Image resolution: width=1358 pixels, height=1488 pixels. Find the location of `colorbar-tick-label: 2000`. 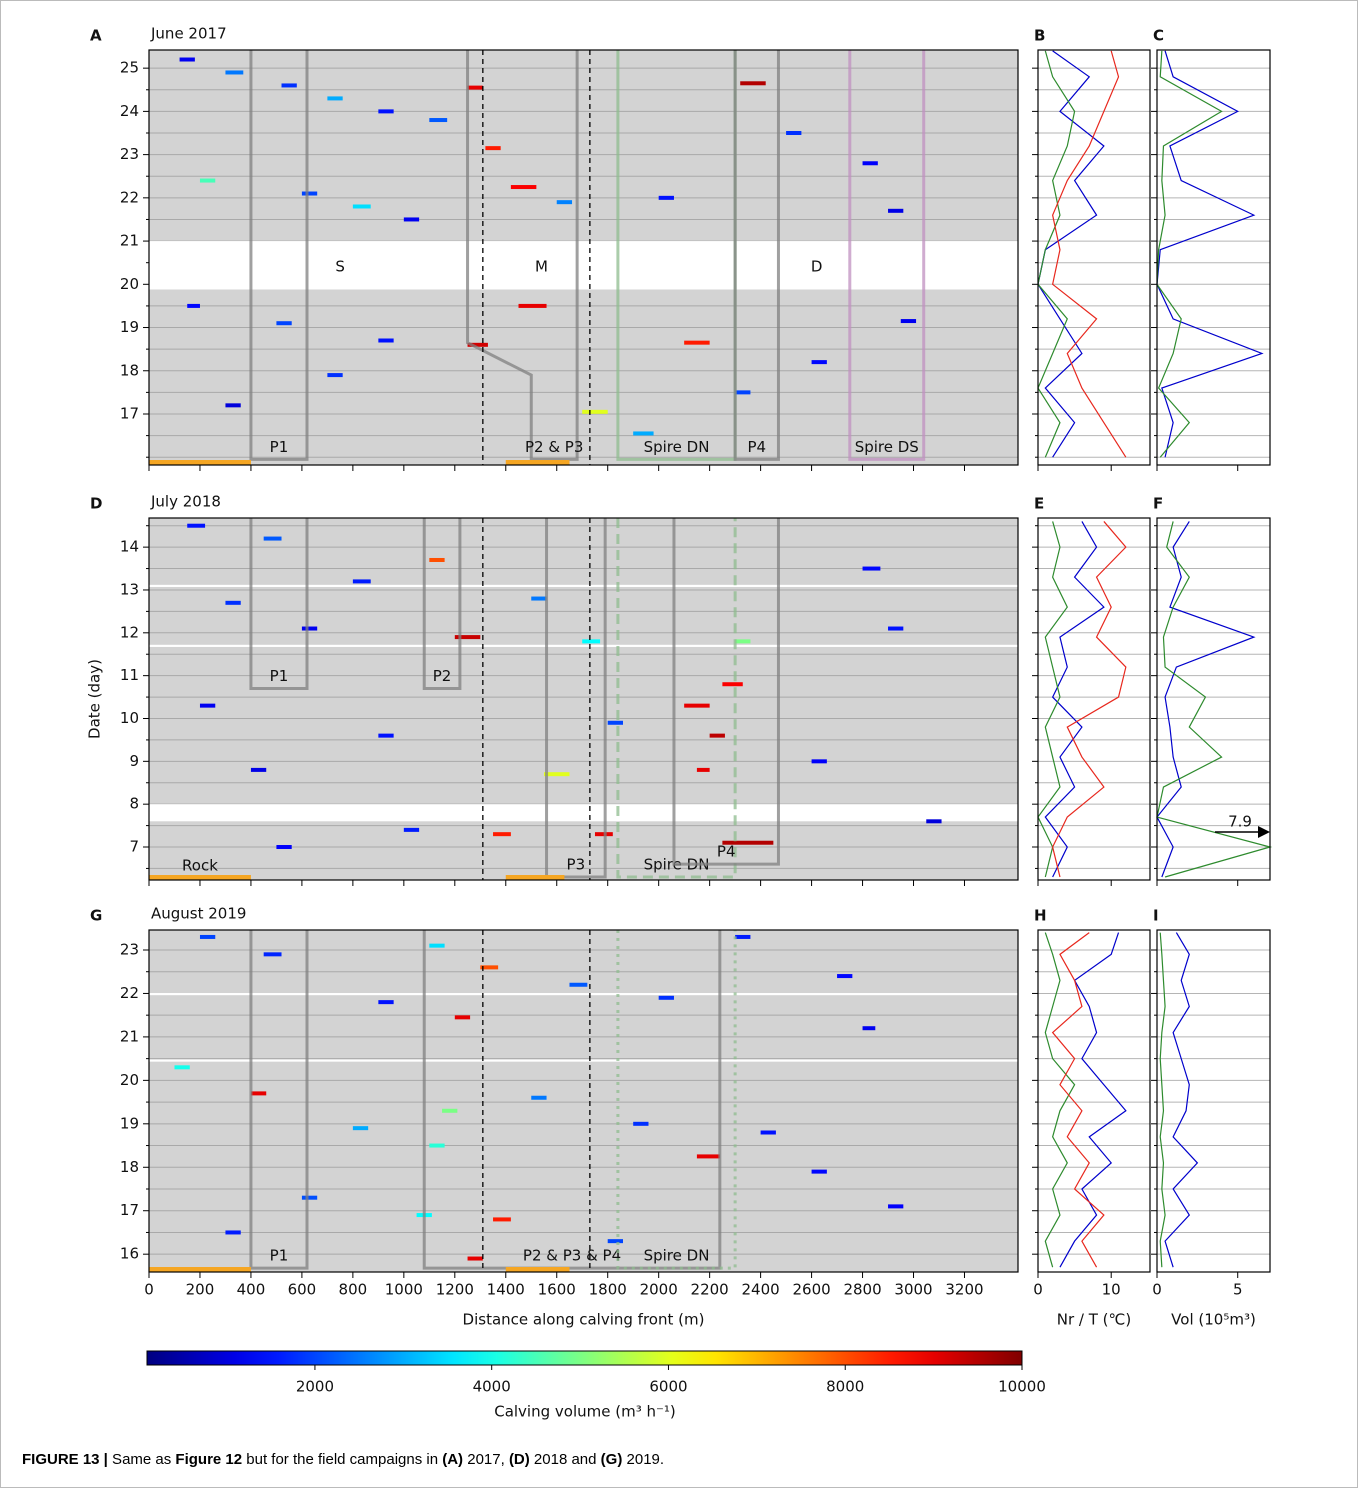

colorbar-tick-label: 2000 is located at coordinates (315, 1387).